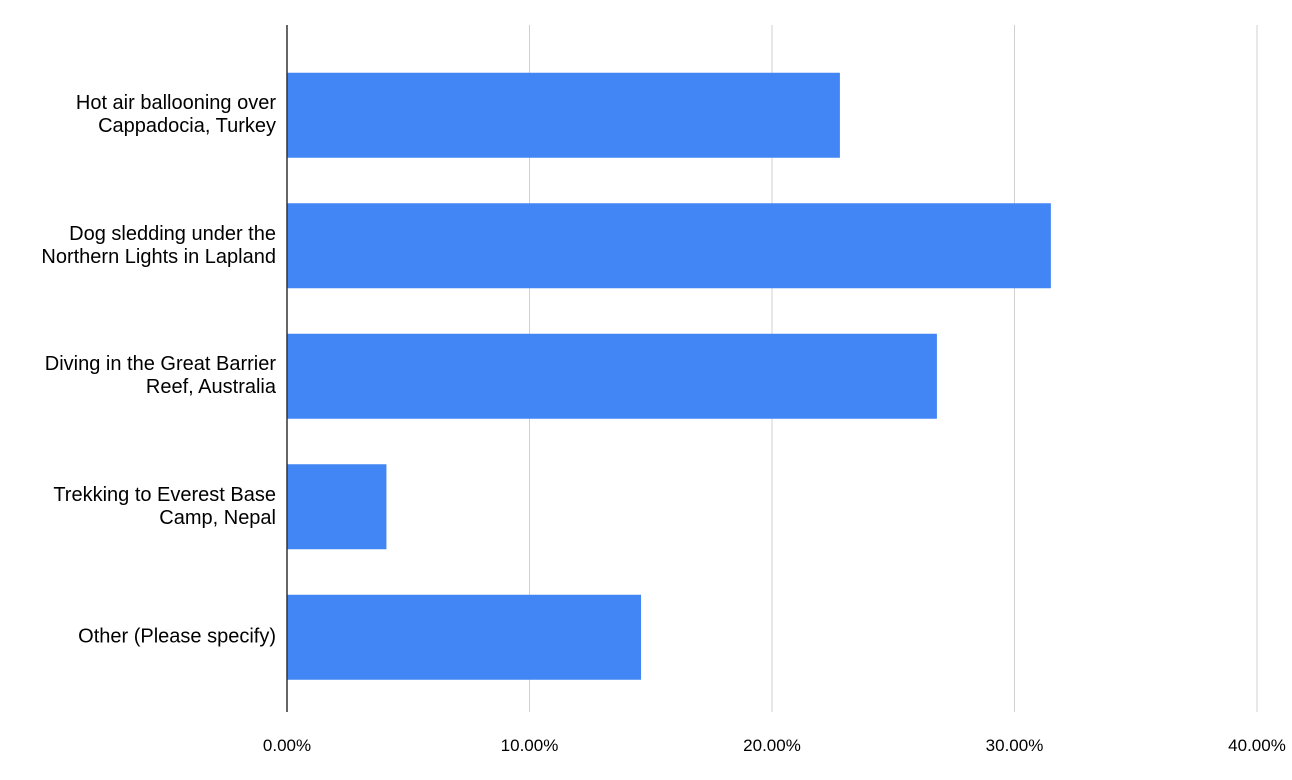 The image size is (1292, 780). Describe the element at coordinates (177, 636) in the screenshot. I see `y-tick-label: Other (Please specify)` at that location.